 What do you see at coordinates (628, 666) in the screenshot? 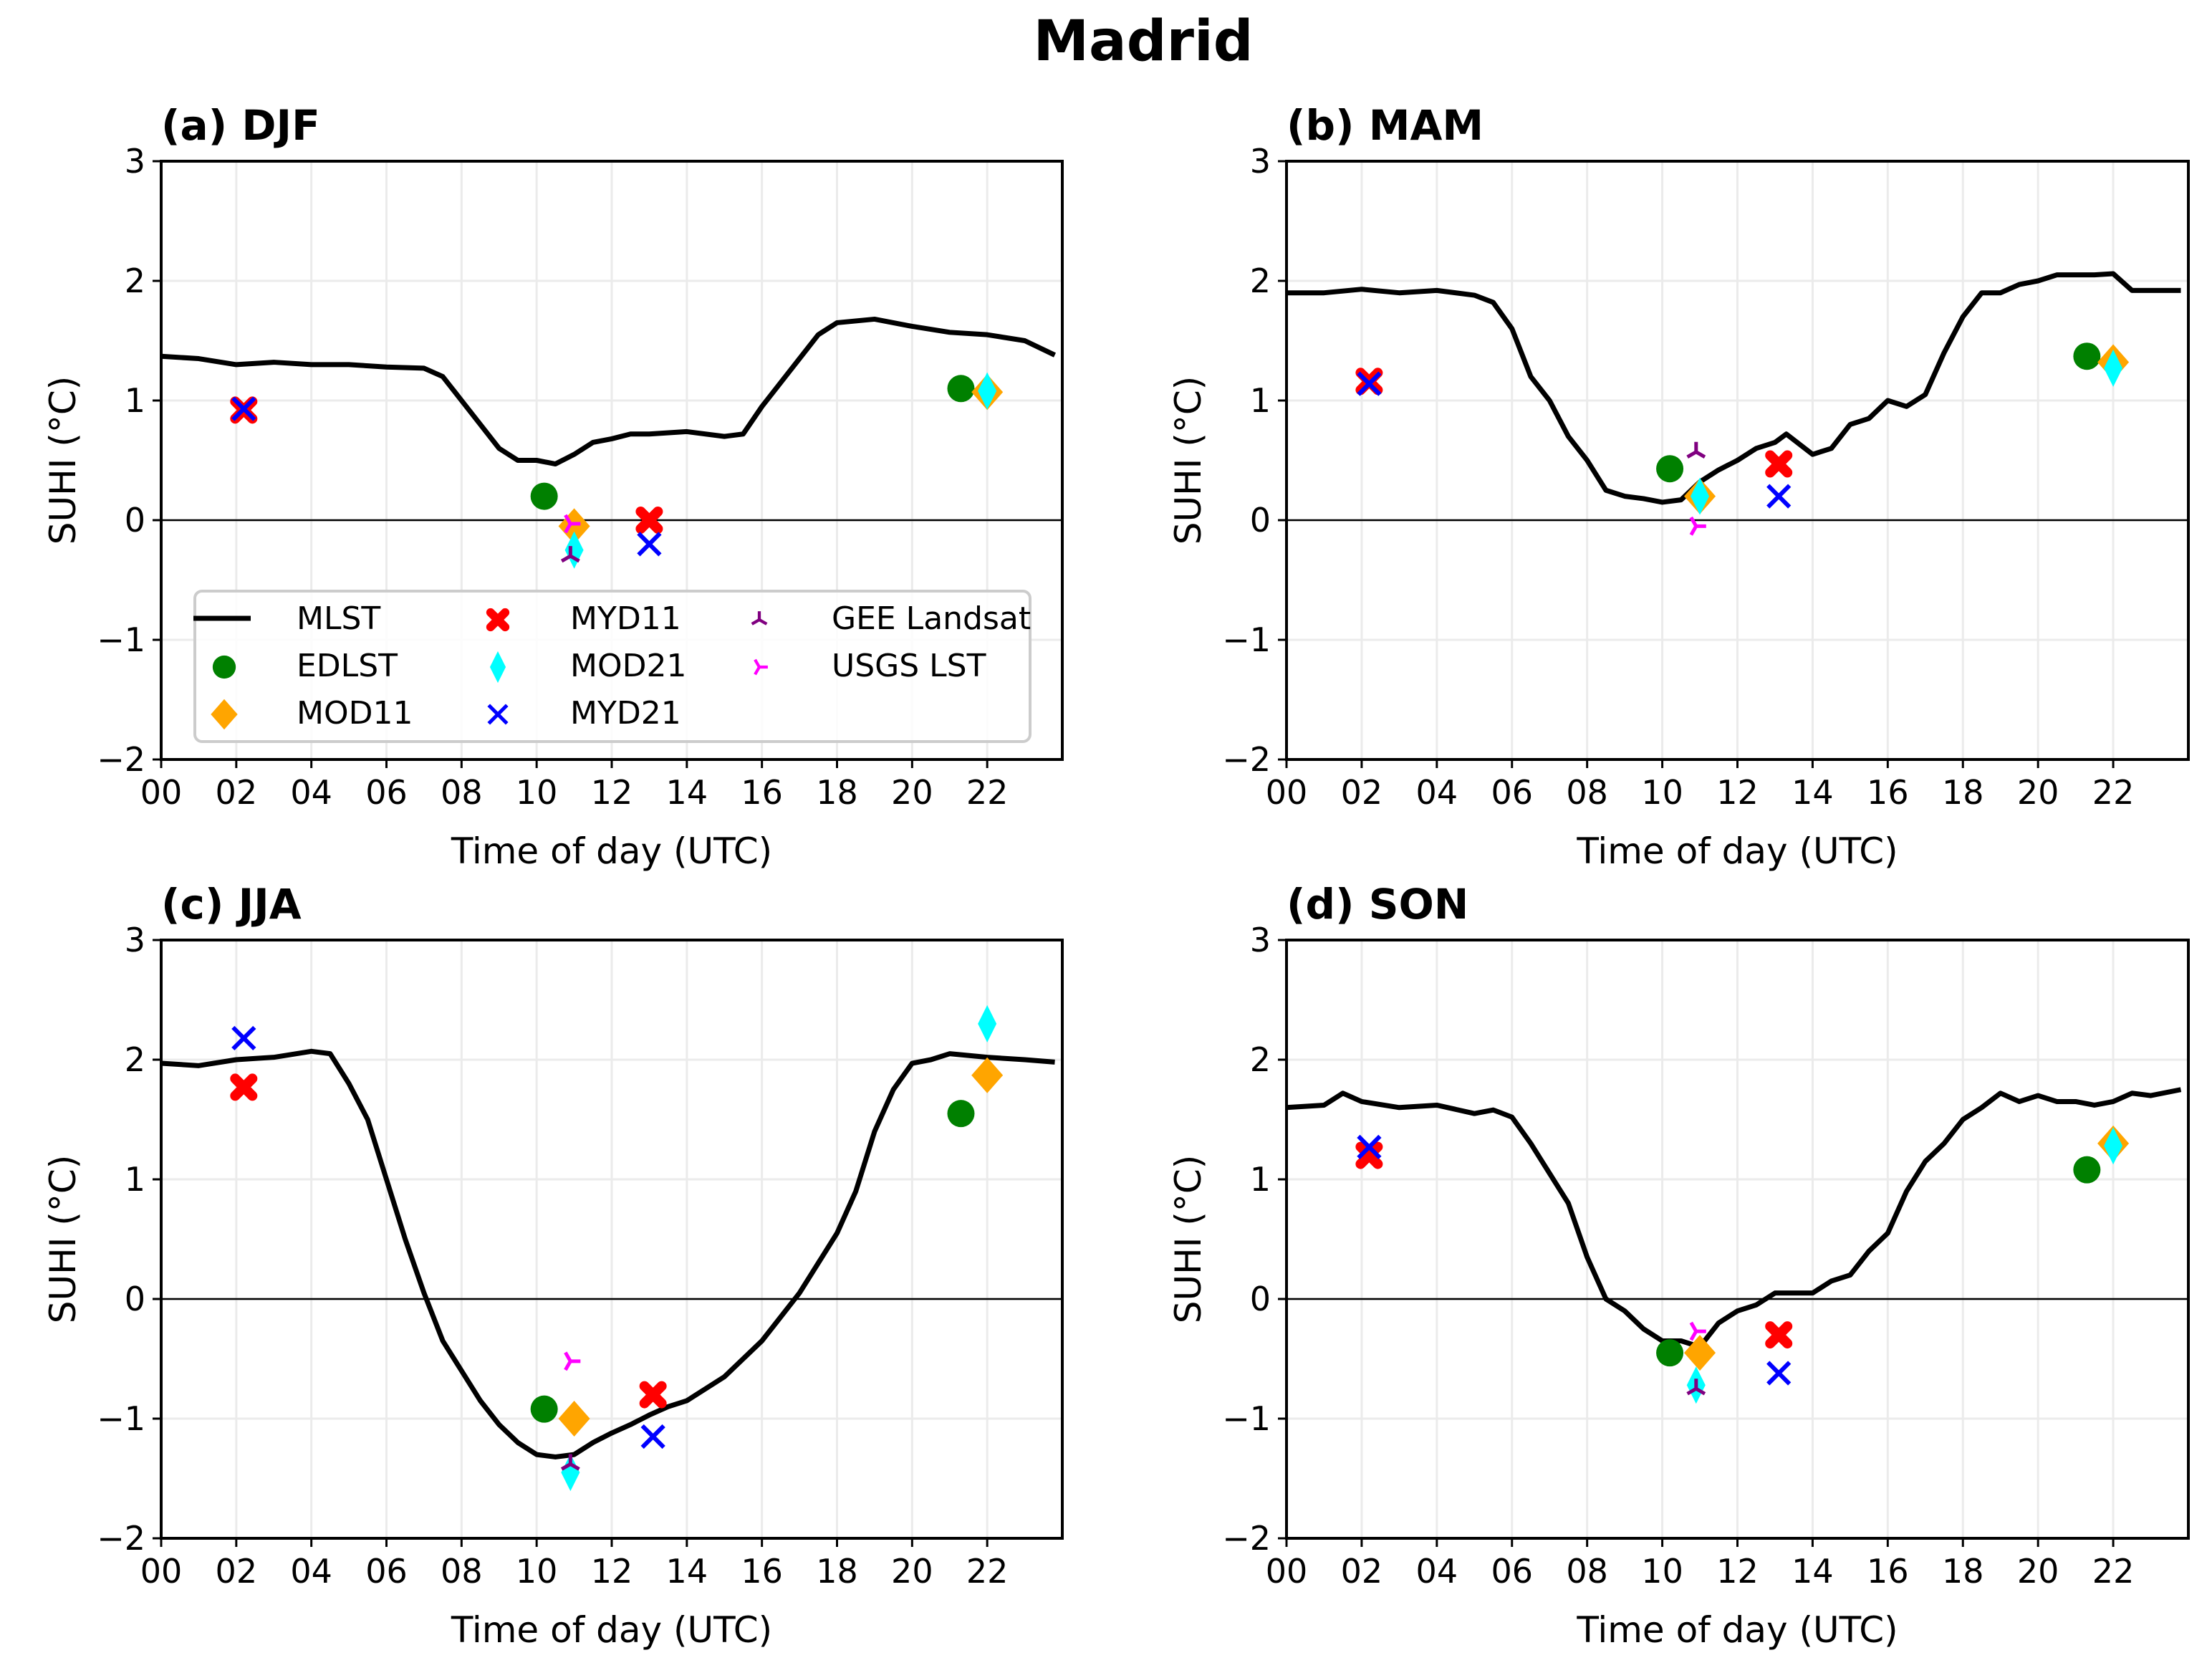
I see `legend-label: MOD21` at bounding box center [628, 666].